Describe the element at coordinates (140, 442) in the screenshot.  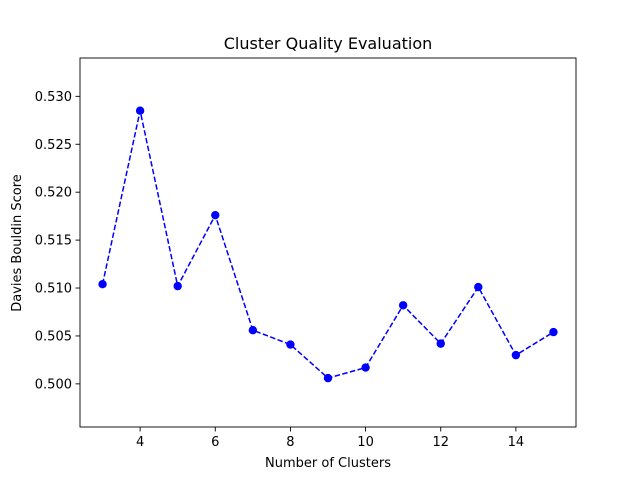
I see `x-tick-label: 4` at that location.